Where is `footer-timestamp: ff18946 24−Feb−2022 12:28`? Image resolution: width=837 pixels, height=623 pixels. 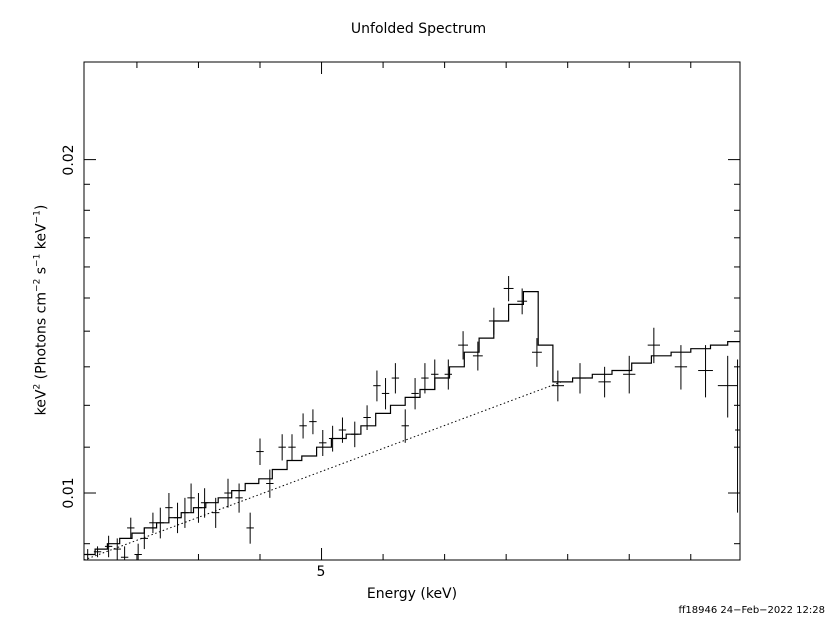 footer-timestamp: ff18946 24−Feb−2022 12:28 is located at coordinates (751, 610).